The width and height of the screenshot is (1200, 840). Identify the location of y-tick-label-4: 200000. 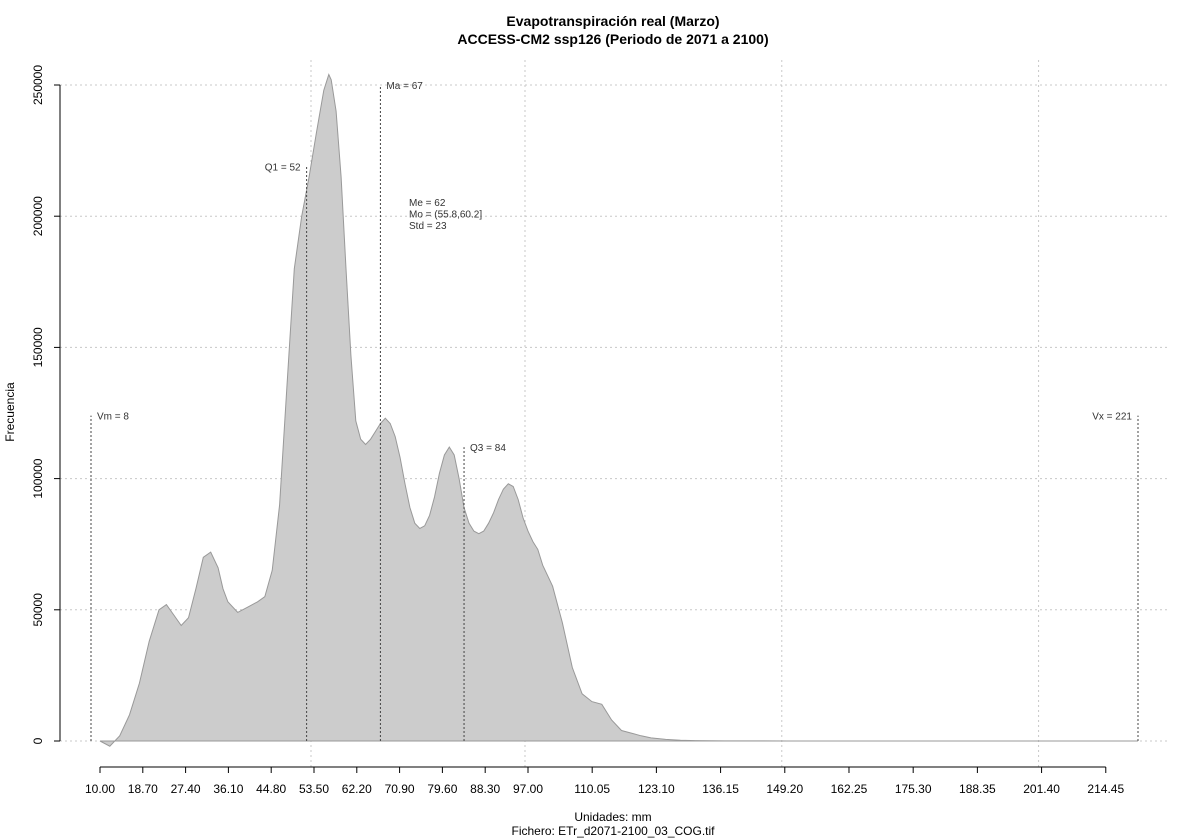
(38, 216).